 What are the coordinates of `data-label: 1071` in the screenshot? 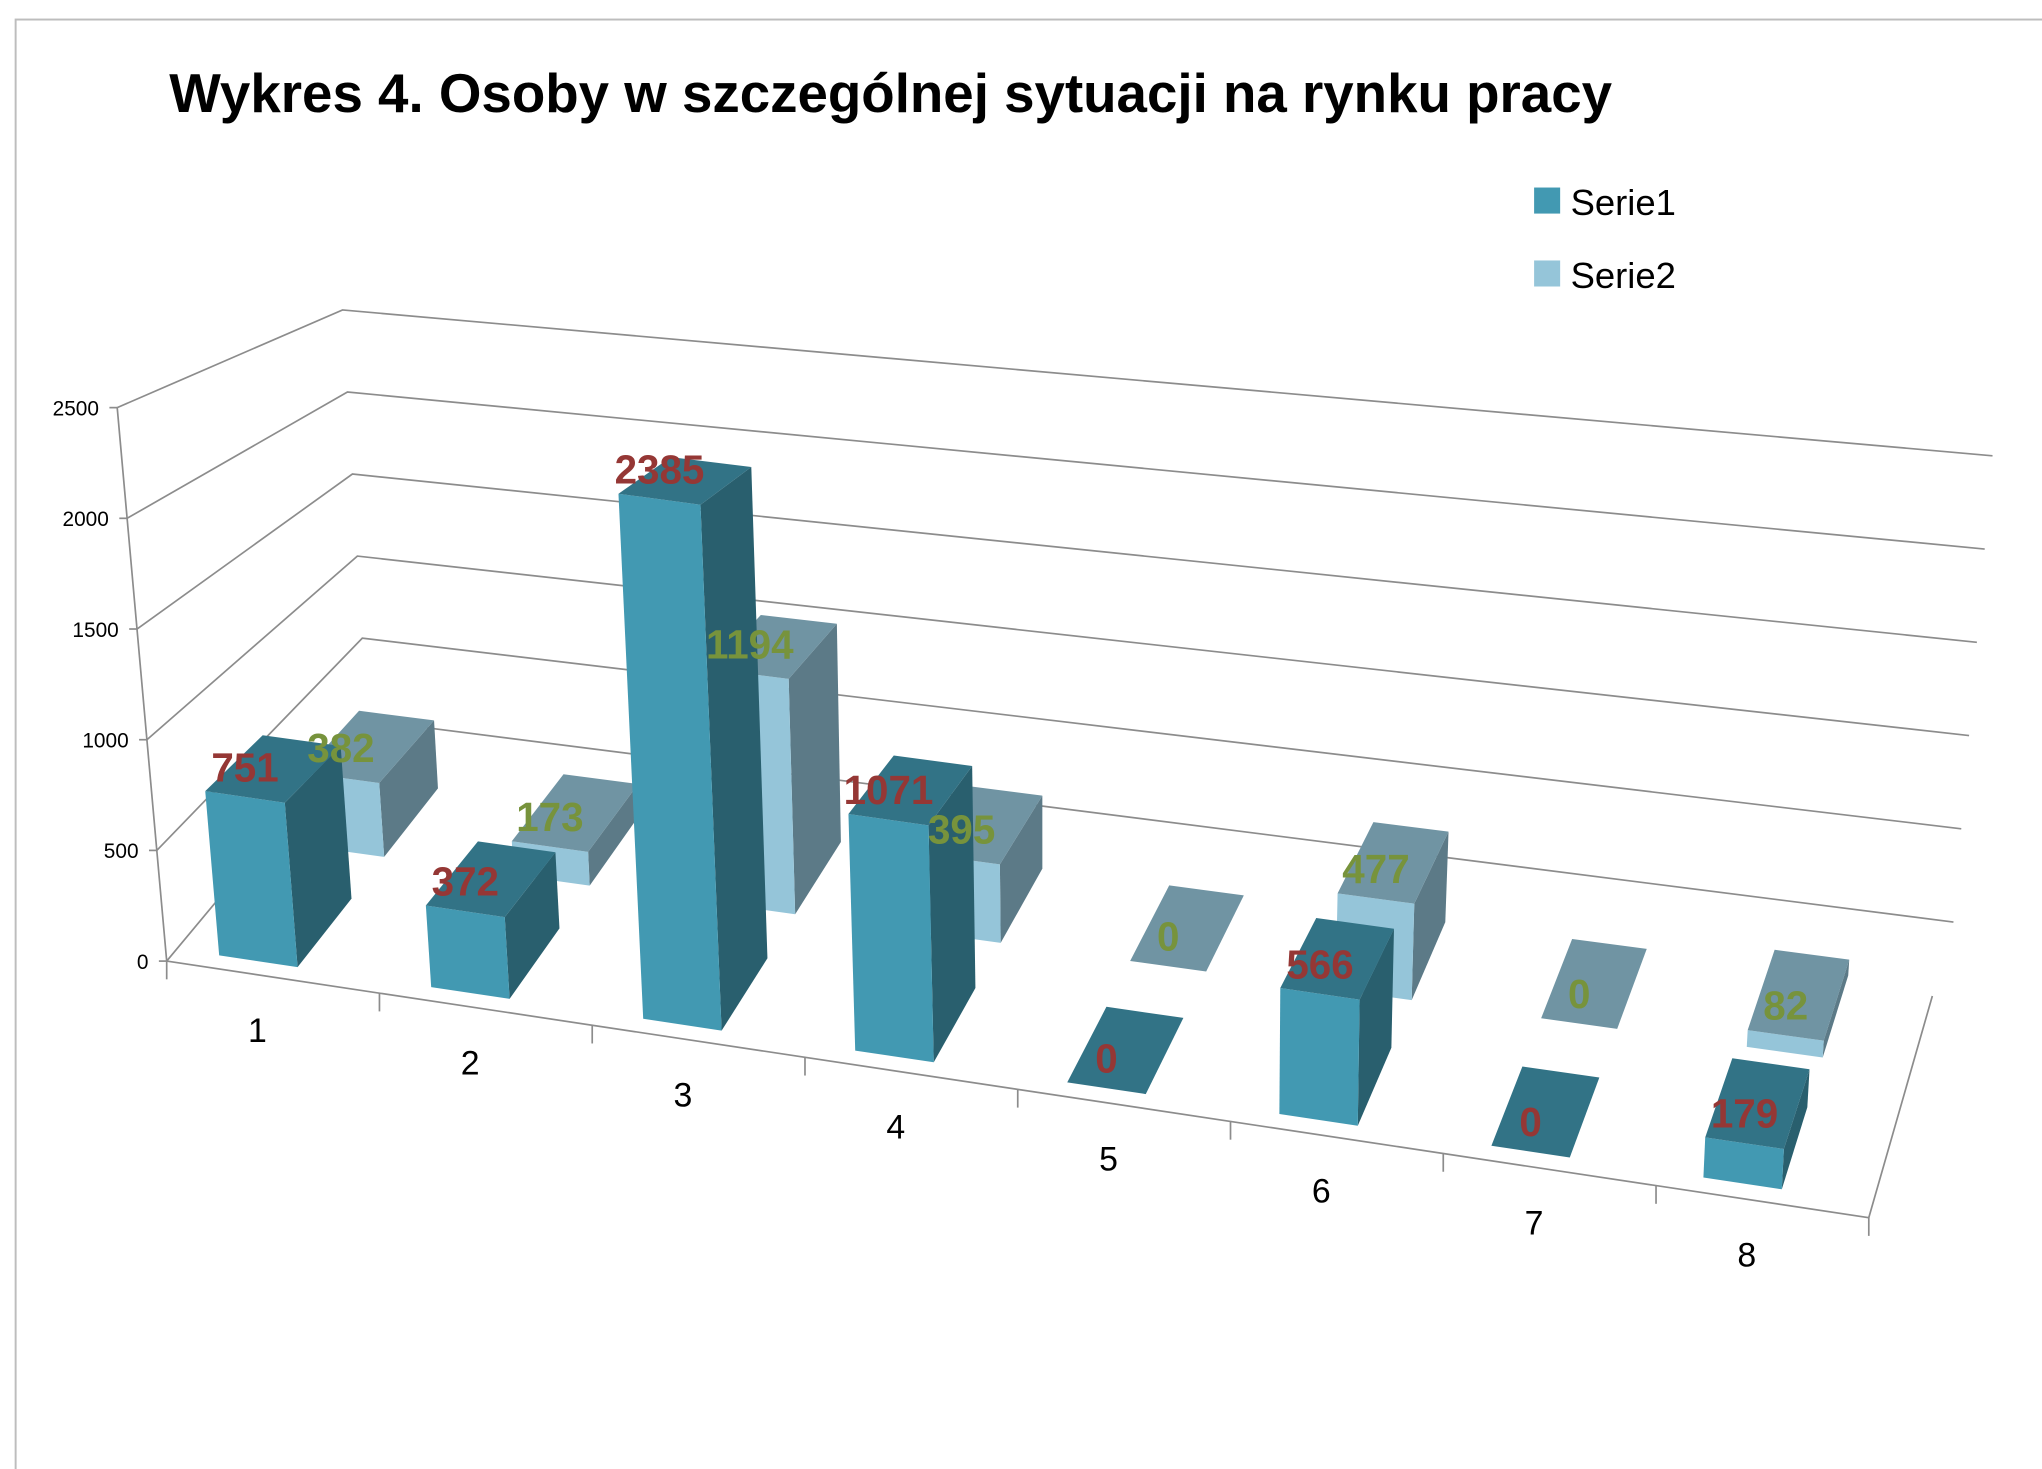 It's located at (889, 790).